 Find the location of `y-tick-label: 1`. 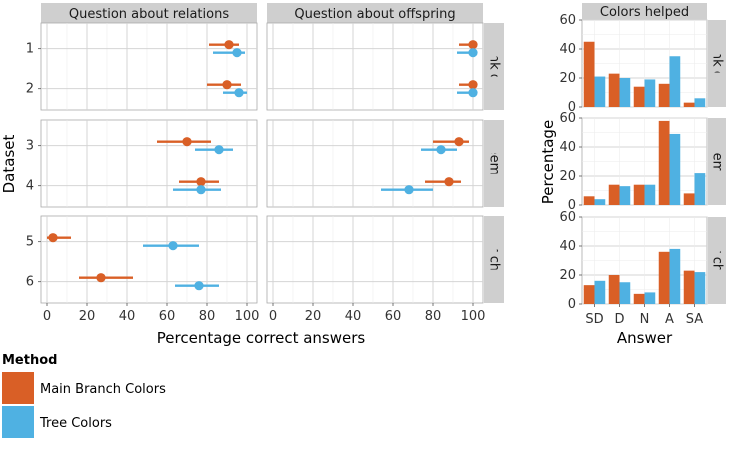

y-tick-label: 1 is located at coordinates (30, 49).